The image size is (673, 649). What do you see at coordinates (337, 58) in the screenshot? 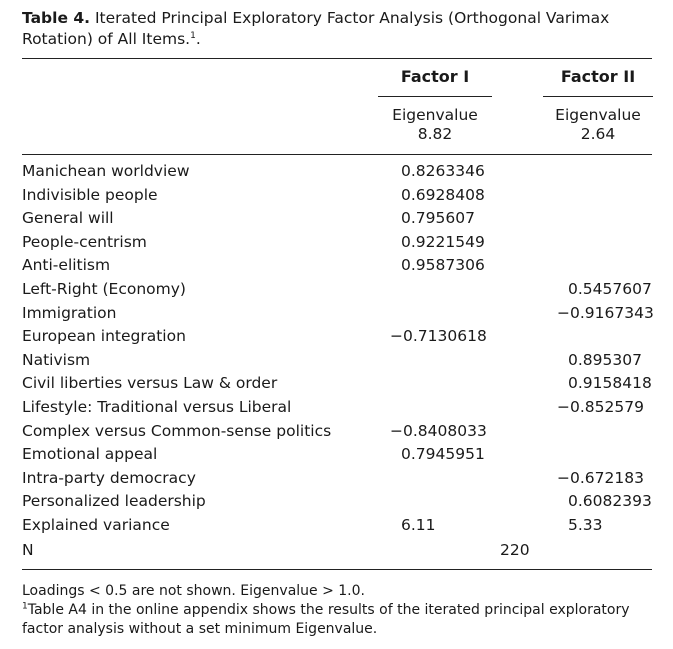
I see `top-rule` at bounding box center [337, 58].